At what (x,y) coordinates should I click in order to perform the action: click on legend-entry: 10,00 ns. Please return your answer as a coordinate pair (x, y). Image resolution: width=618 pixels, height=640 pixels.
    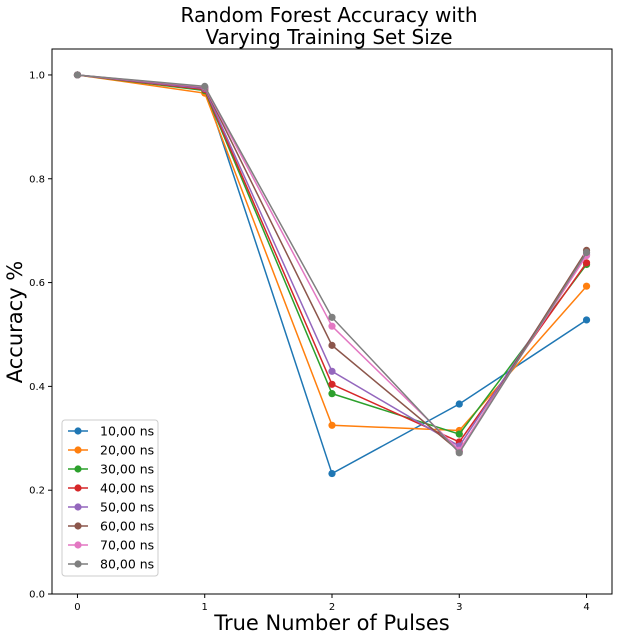
    Looking at the image, I should click on (111, 431).